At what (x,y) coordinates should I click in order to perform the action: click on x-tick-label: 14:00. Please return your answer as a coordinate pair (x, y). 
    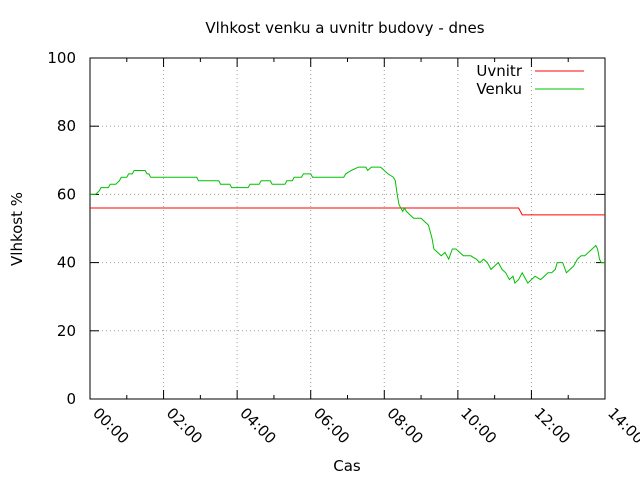
    Looking at the image, I should click on (622, 425).